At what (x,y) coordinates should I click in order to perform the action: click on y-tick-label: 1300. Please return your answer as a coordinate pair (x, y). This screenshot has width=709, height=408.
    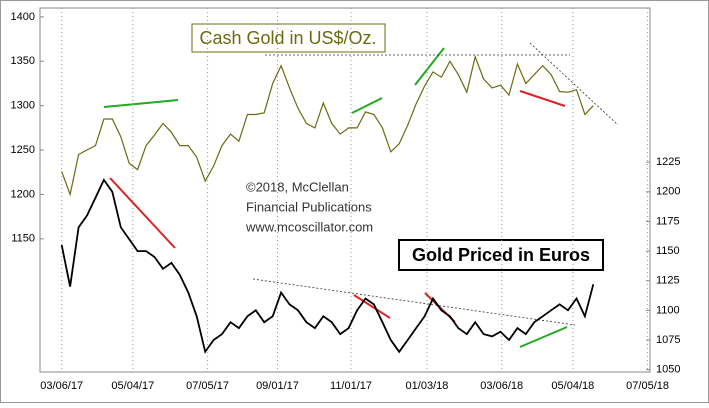
    Looking at the image, I should click on (23, 106).